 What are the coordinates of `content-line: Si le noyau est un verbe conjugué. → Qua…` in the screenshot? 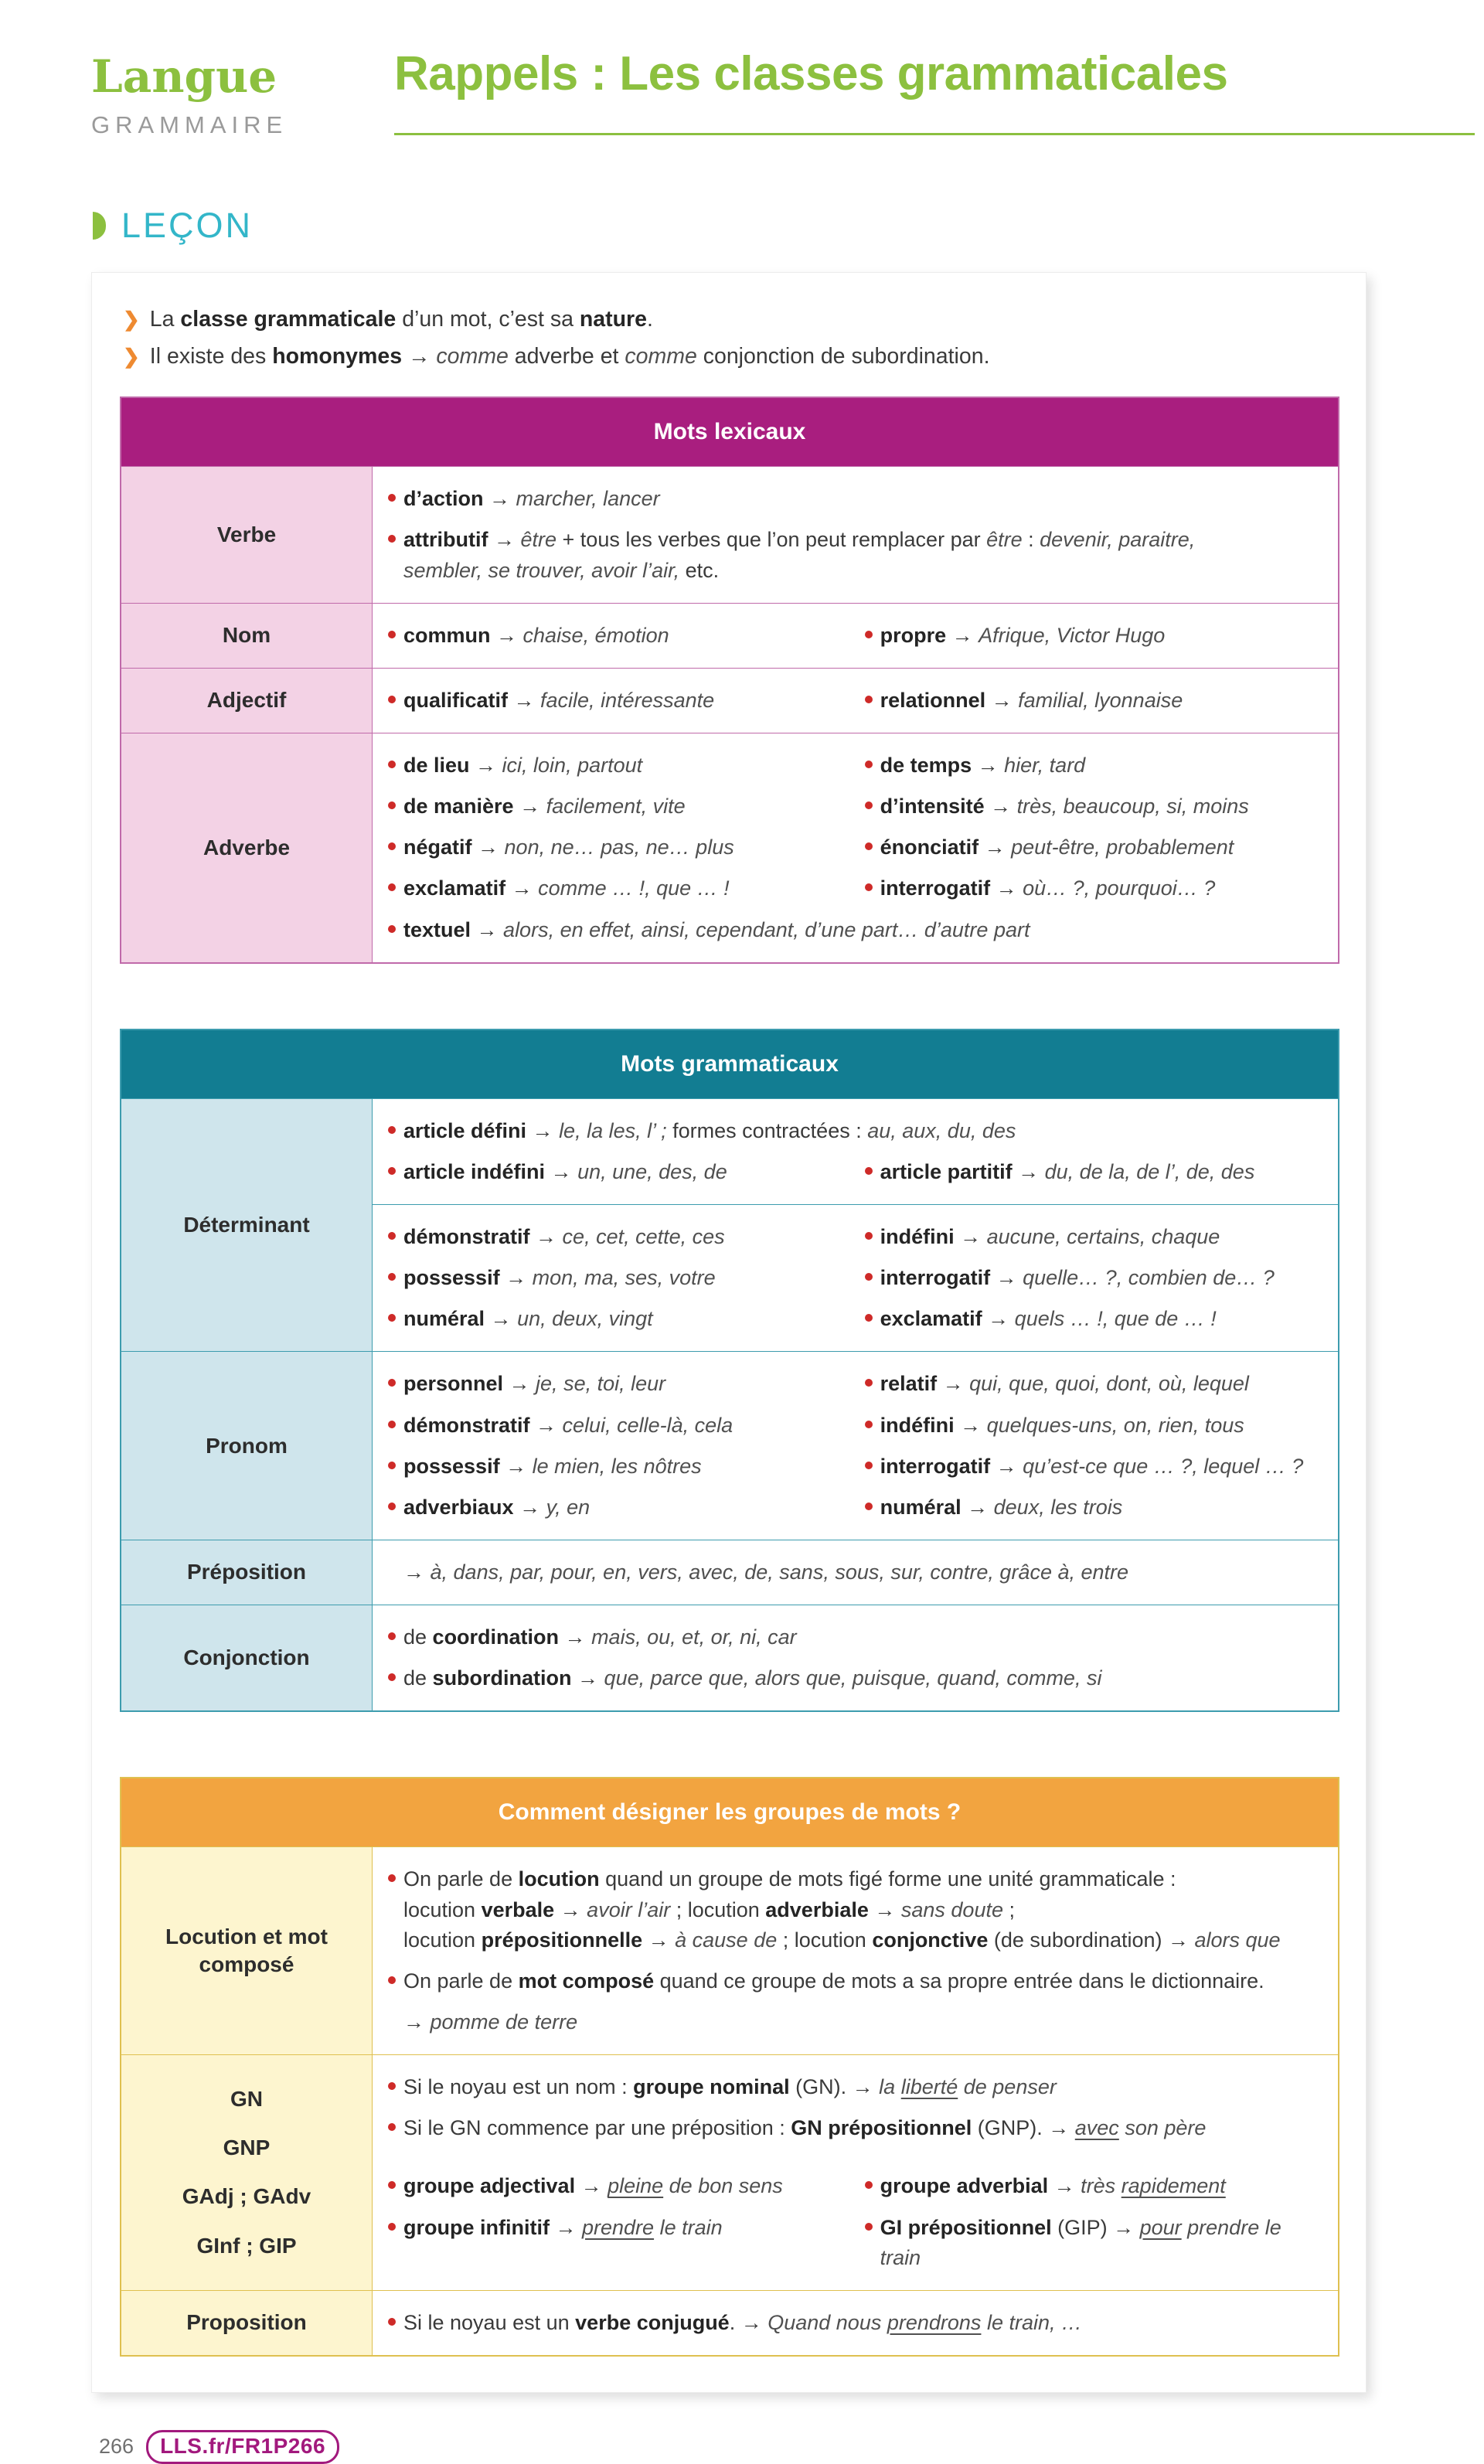 It's located at (855, 2322).